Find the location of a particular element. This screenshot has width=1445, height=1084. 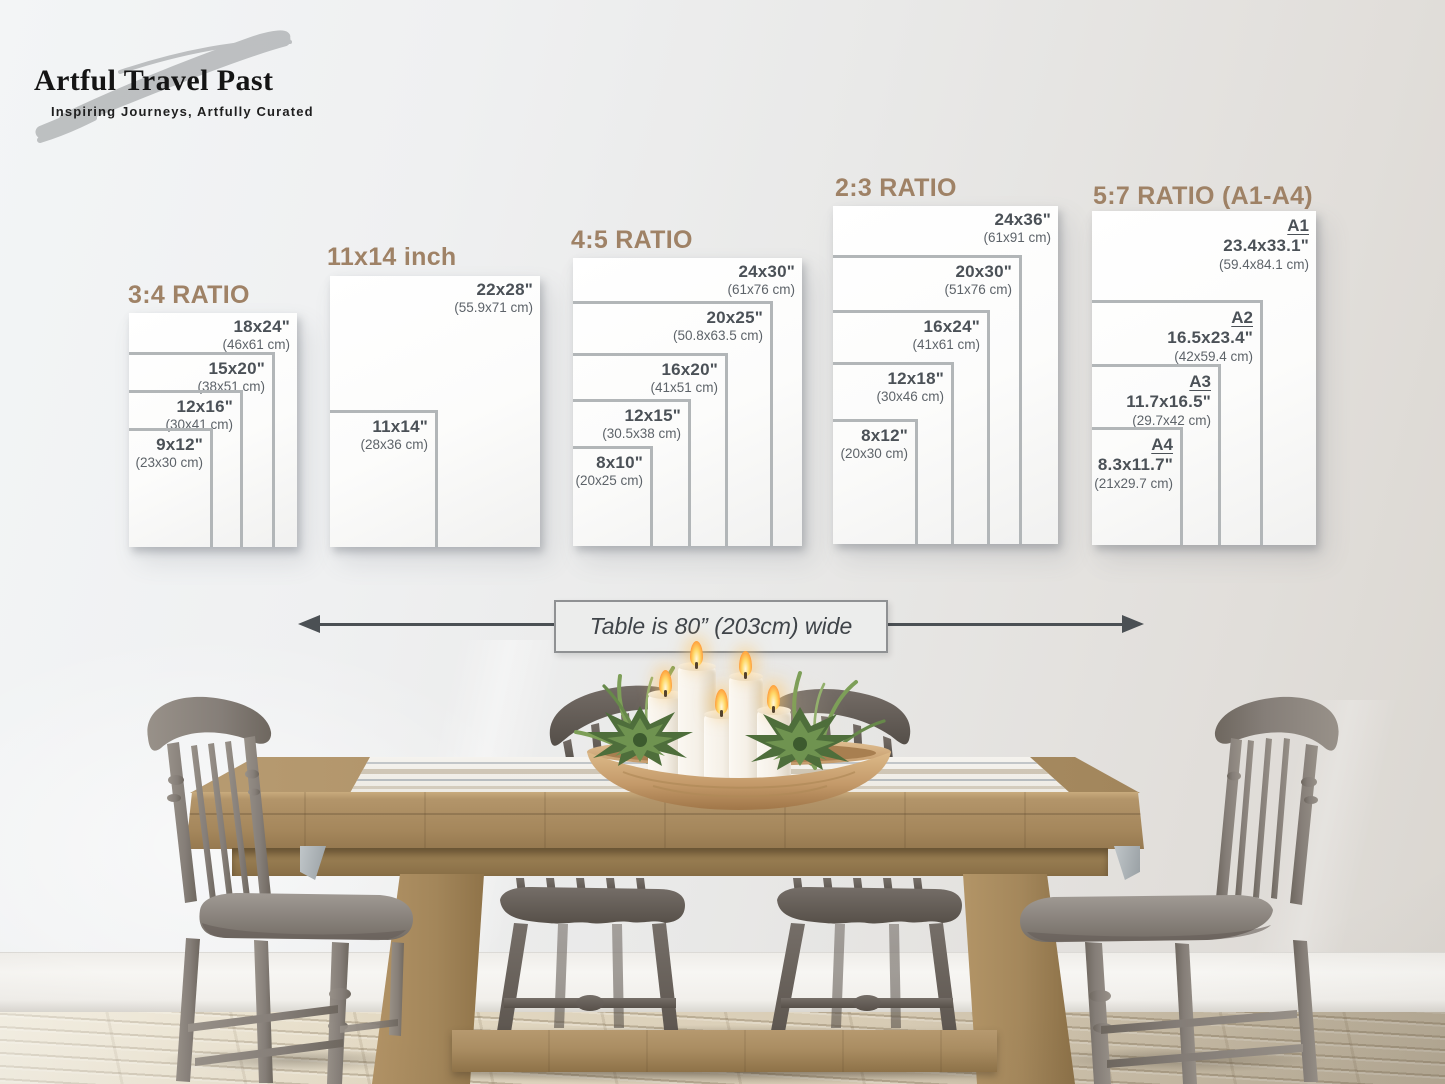

size-frame-a3: A3 11.7x16.5" (29.7x42 cm) is located at coordinates (1156, 454).